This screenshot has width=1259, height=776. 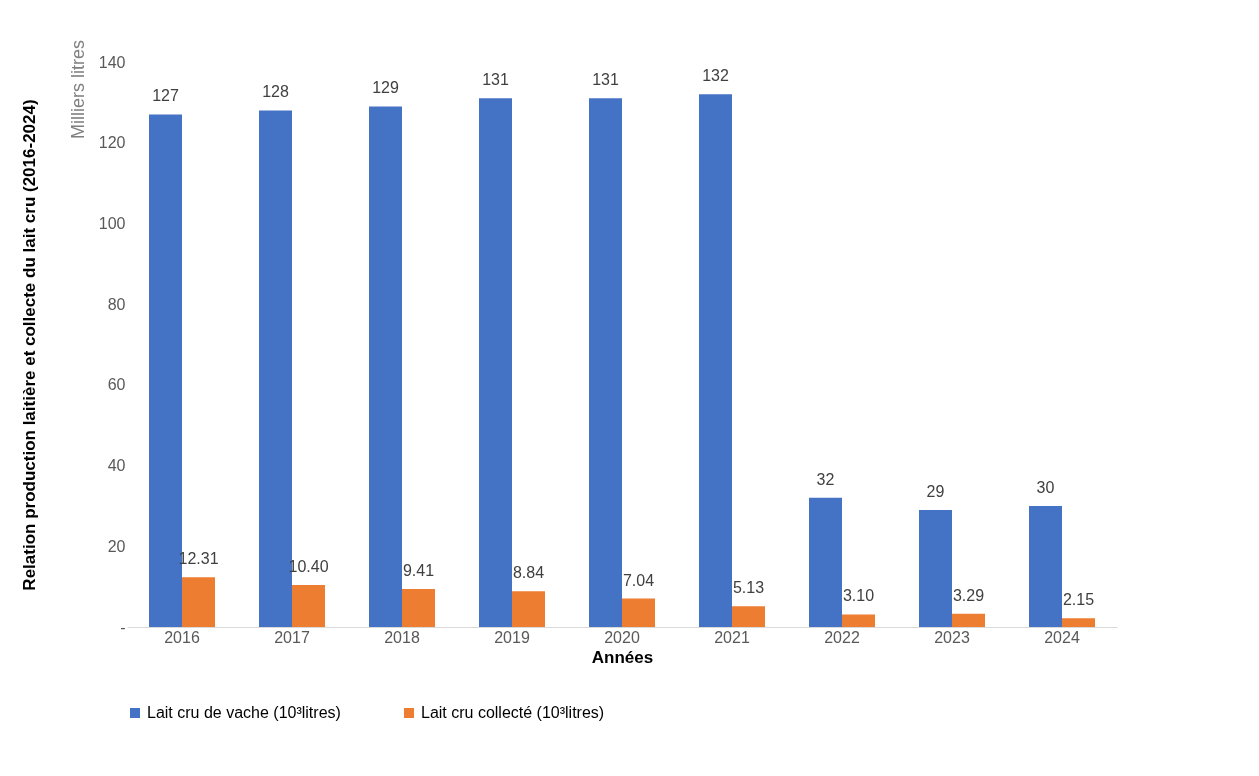 What do you see at coordinates (638, 580) in the screenshot?
I see `data-label: 7.04` at bounding box center [638, 580].